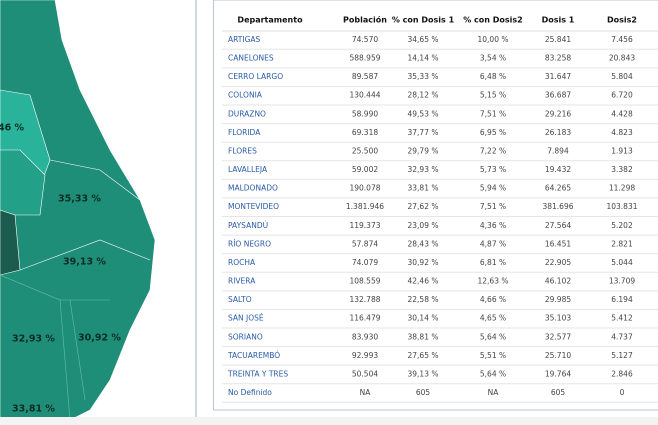 The image size is (658, 425). What do you see at coordinates (60, 269) in the screenshot?
I see `map-labels: 46 % 35,33 % 39,13 % 32,93 % 30,92 % 33,81 %` at bounding box center [60, 269].